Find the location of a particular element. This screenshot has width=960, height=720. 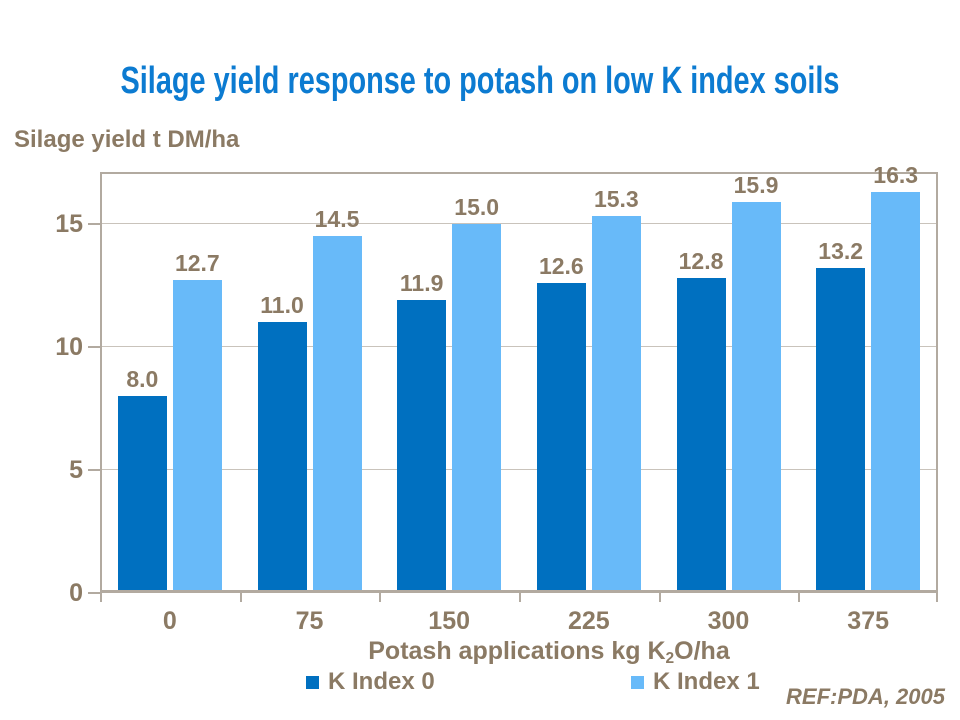

value-label-k-index-0-300: 12.8 is located at coordinates (701, 260).